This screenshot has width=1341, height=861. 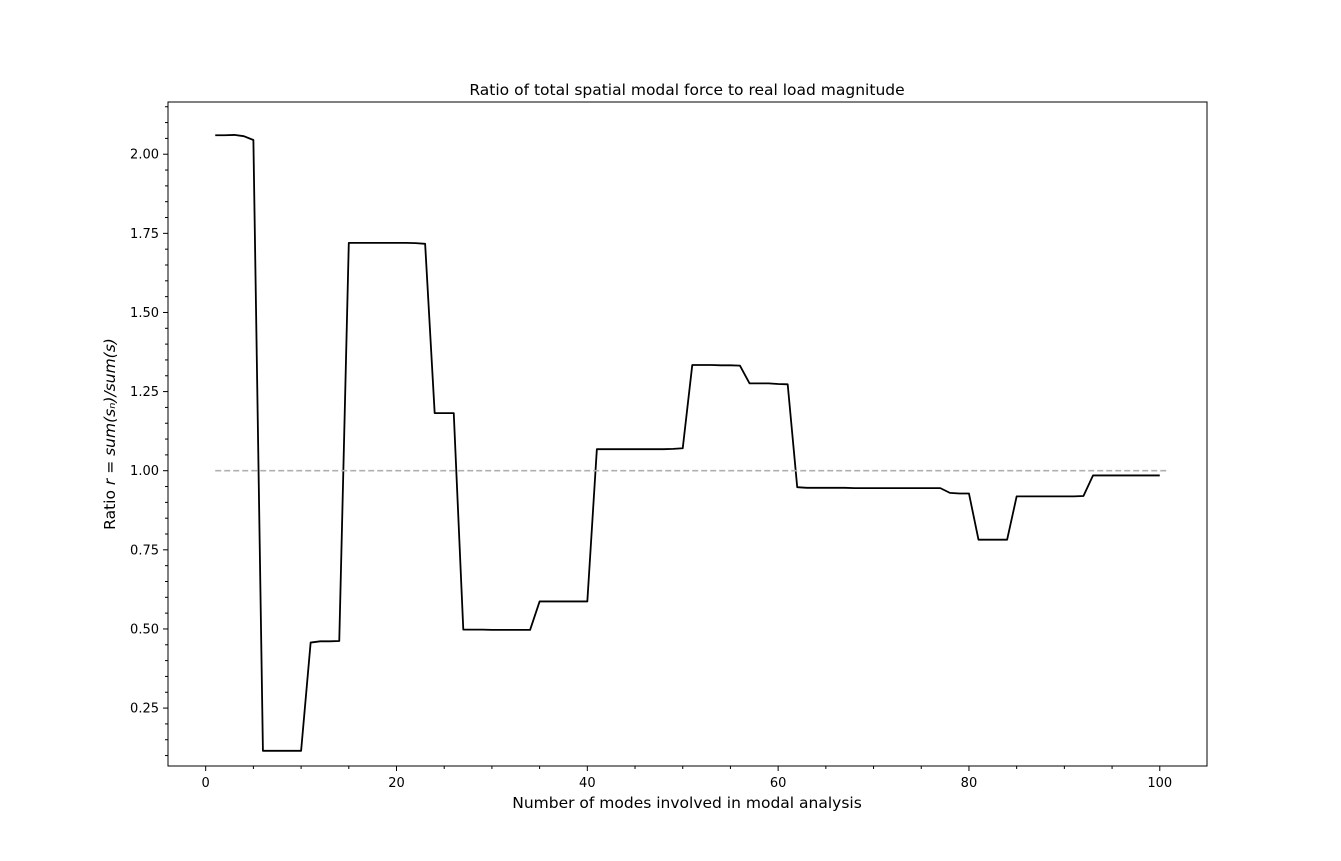 I want to click on y-axis-label: Ratio r = sum(sₙ)/sum(s), so click(x=110, y=434).